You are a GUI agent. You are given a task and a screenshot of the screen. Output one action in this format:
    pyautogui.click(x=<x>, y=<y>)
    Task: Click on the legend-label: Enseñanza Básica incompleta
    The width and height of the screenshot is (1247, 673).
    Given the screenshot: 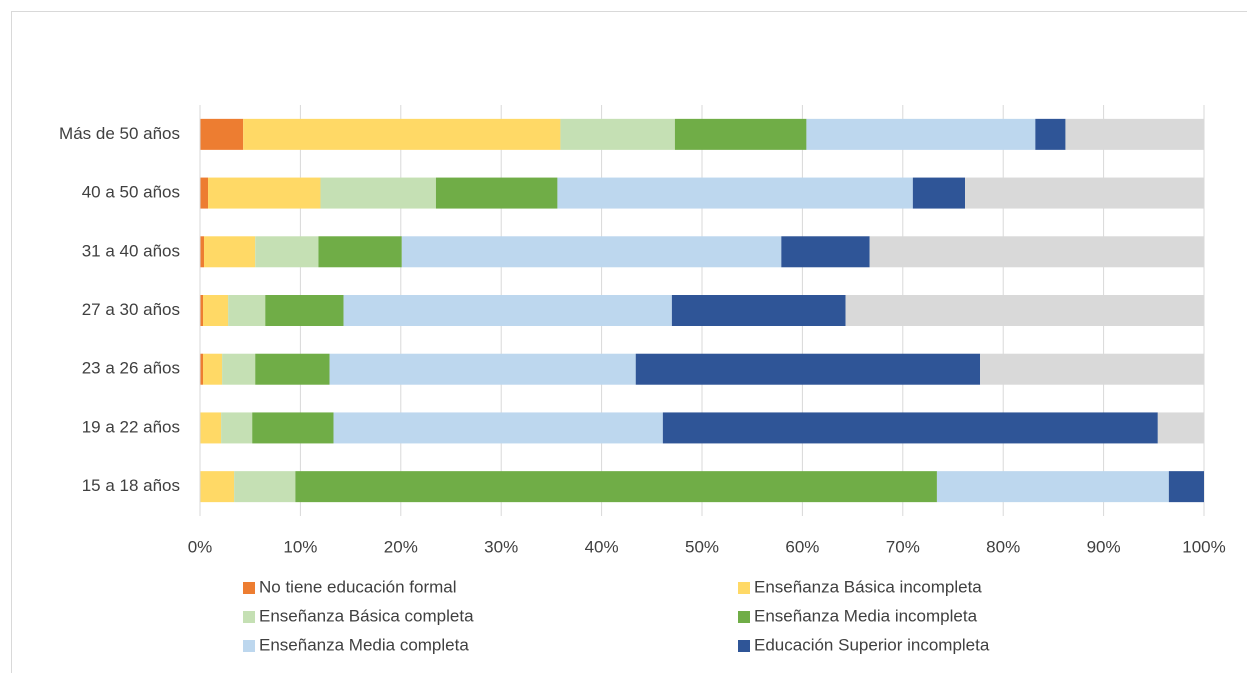 What is the action you would take?
    pyautogui.click(x=868, y=586)
    